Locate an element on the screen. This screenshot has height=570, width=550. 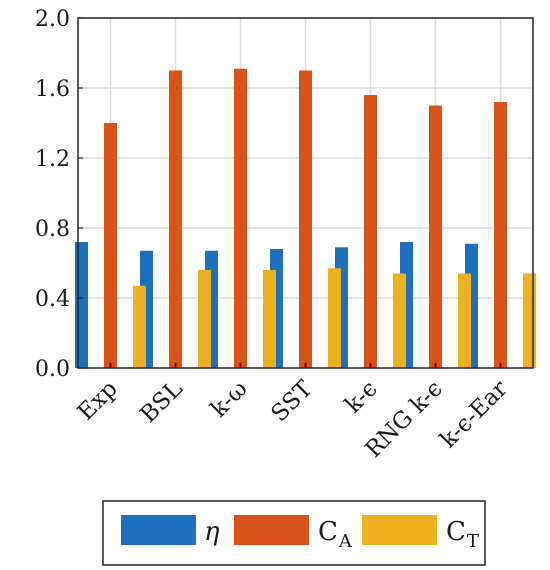
x-tick-label: k-ϵ is located at coordinates (361, 397).